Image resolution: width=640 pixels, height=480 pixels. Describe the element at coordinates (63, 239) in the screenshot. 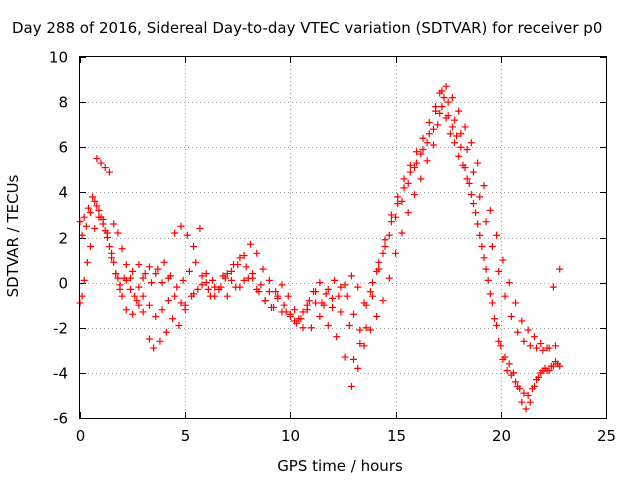

I see `y-tick-label: 2` at that location.